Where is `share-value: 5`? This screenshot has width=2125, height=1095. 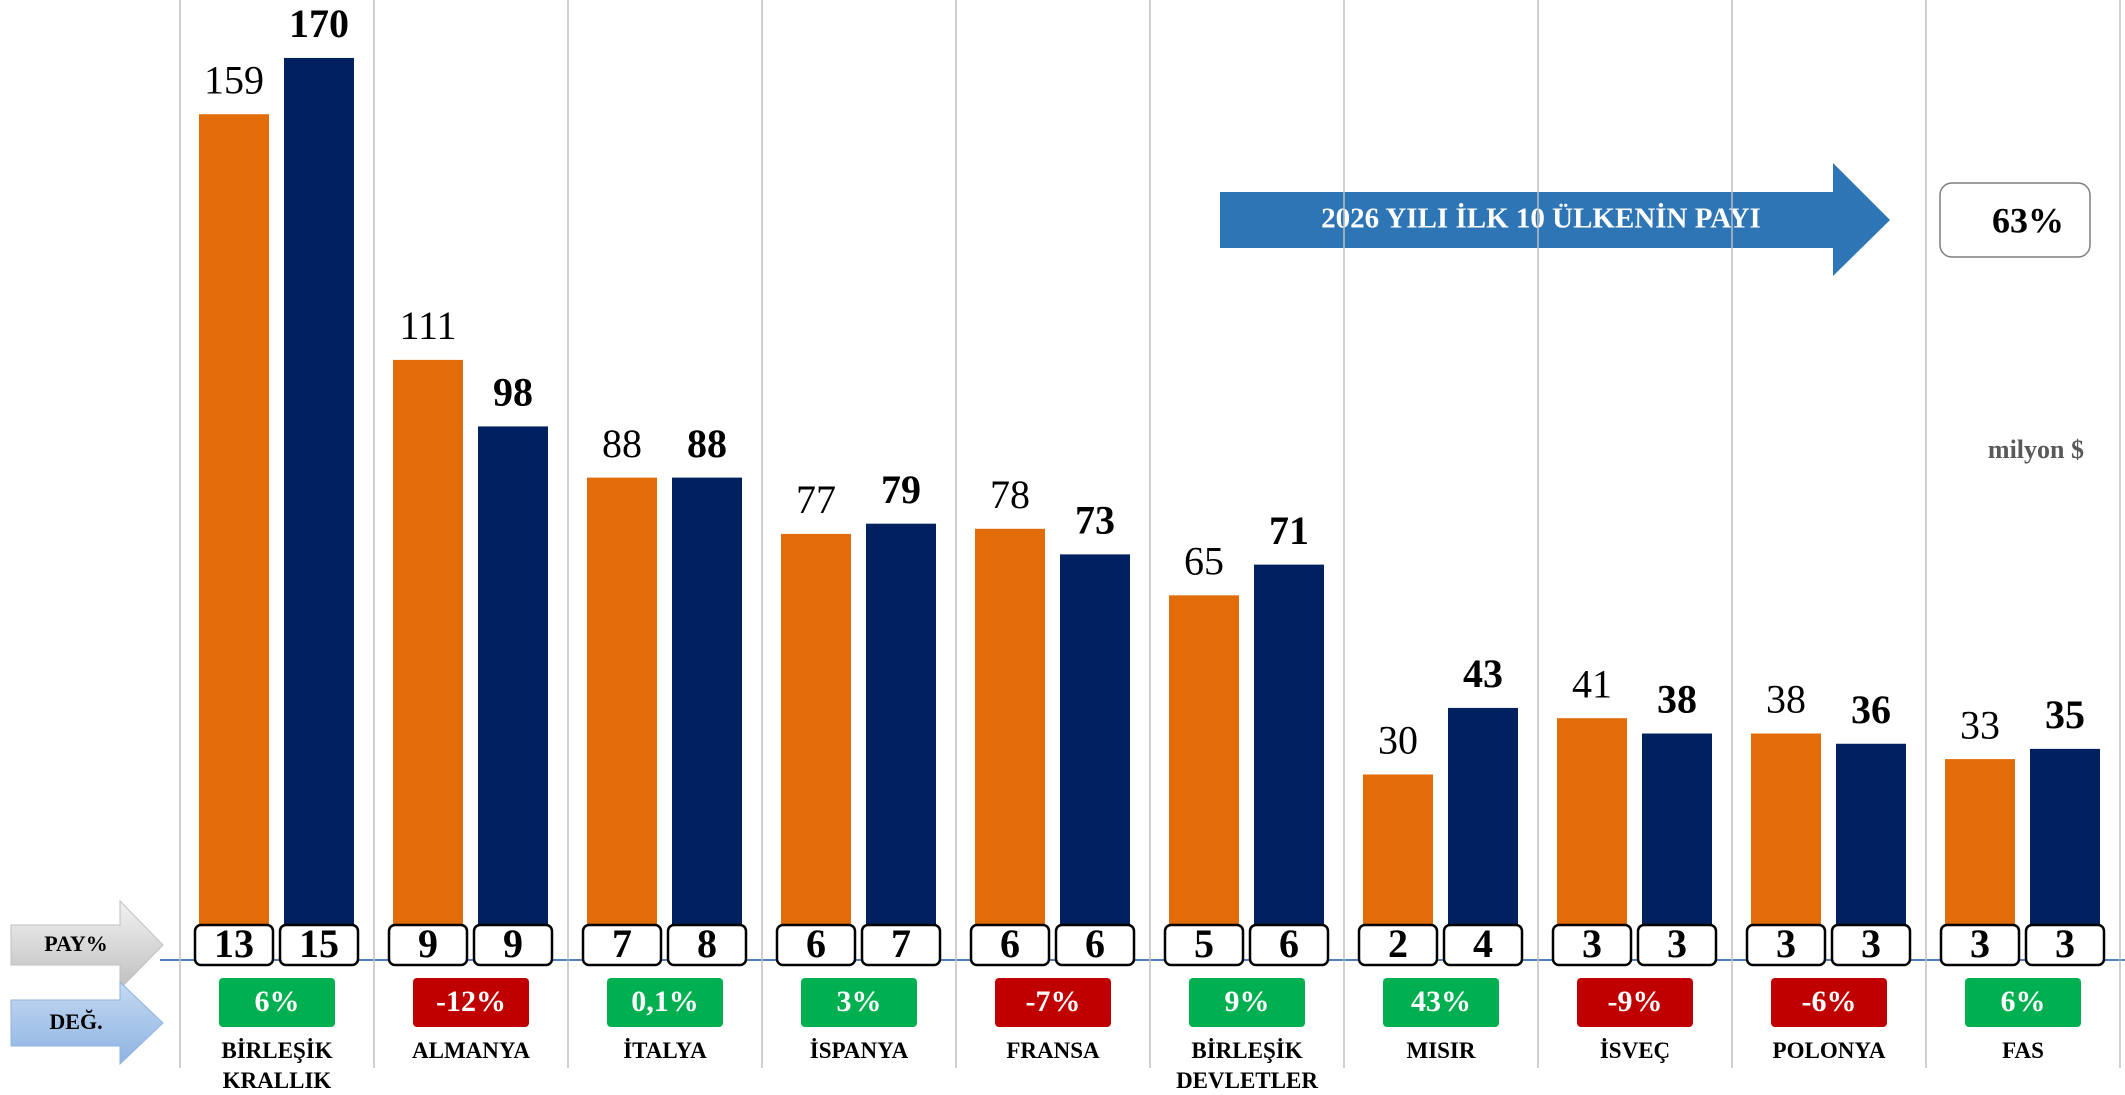
share-value: 5 is located at coordinates (1204, 943).